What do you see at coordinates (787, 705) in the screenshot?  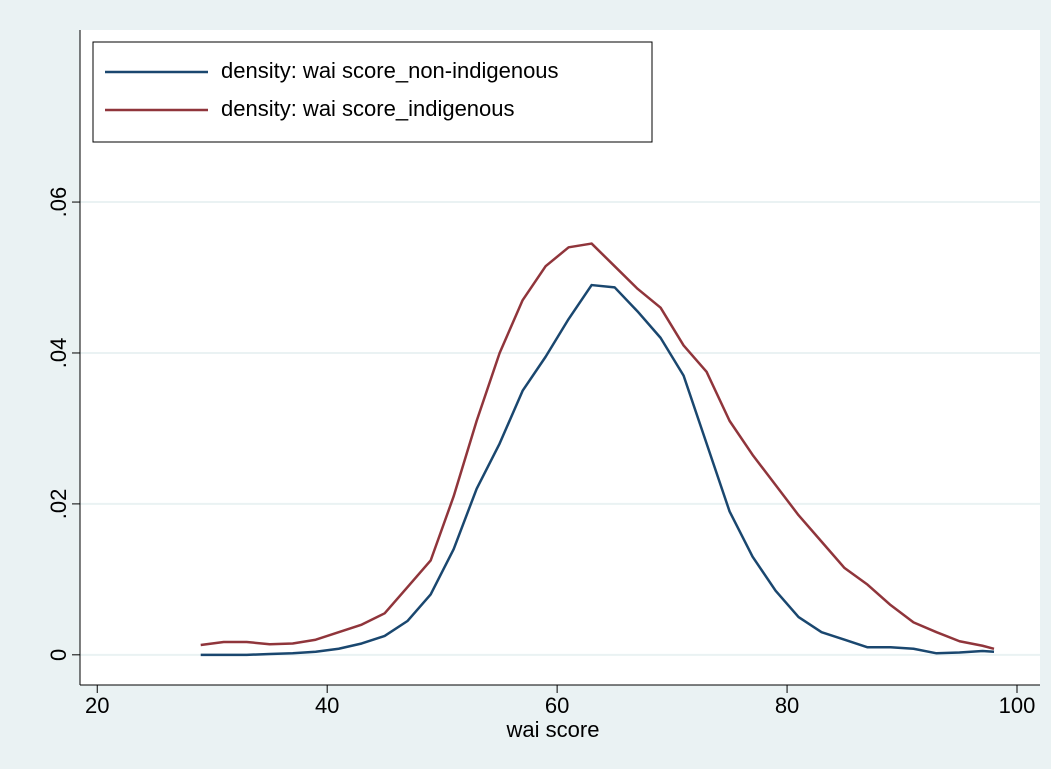 I see `x-tick-label: 80` at bounding box center [787, 705].